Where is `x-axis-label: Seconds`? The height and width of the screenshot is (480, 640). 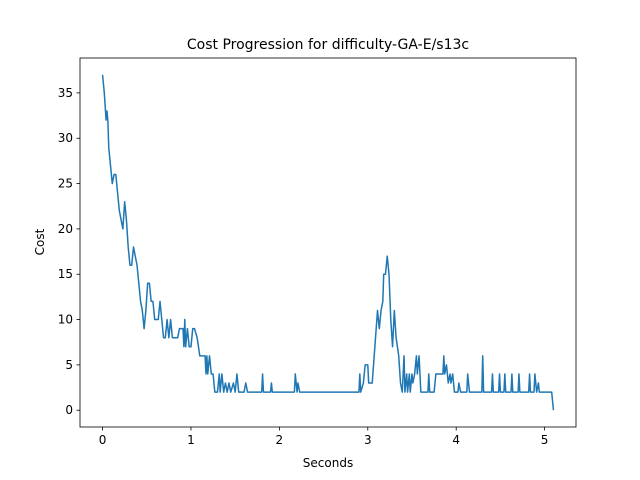 x-axis-label: Seconds is located at coordinates (328, 463).